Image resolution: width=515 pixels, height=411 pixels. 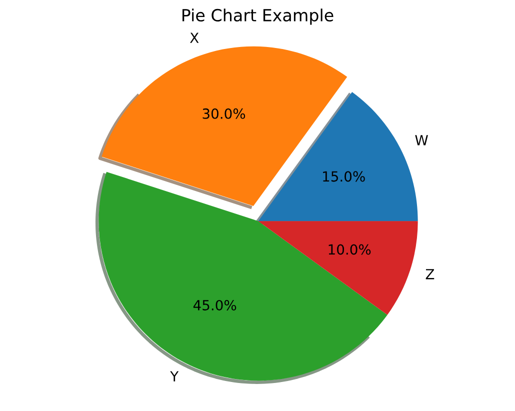 I want to click on chart-title: Pie Chart Example, so click(x=258, y=16).